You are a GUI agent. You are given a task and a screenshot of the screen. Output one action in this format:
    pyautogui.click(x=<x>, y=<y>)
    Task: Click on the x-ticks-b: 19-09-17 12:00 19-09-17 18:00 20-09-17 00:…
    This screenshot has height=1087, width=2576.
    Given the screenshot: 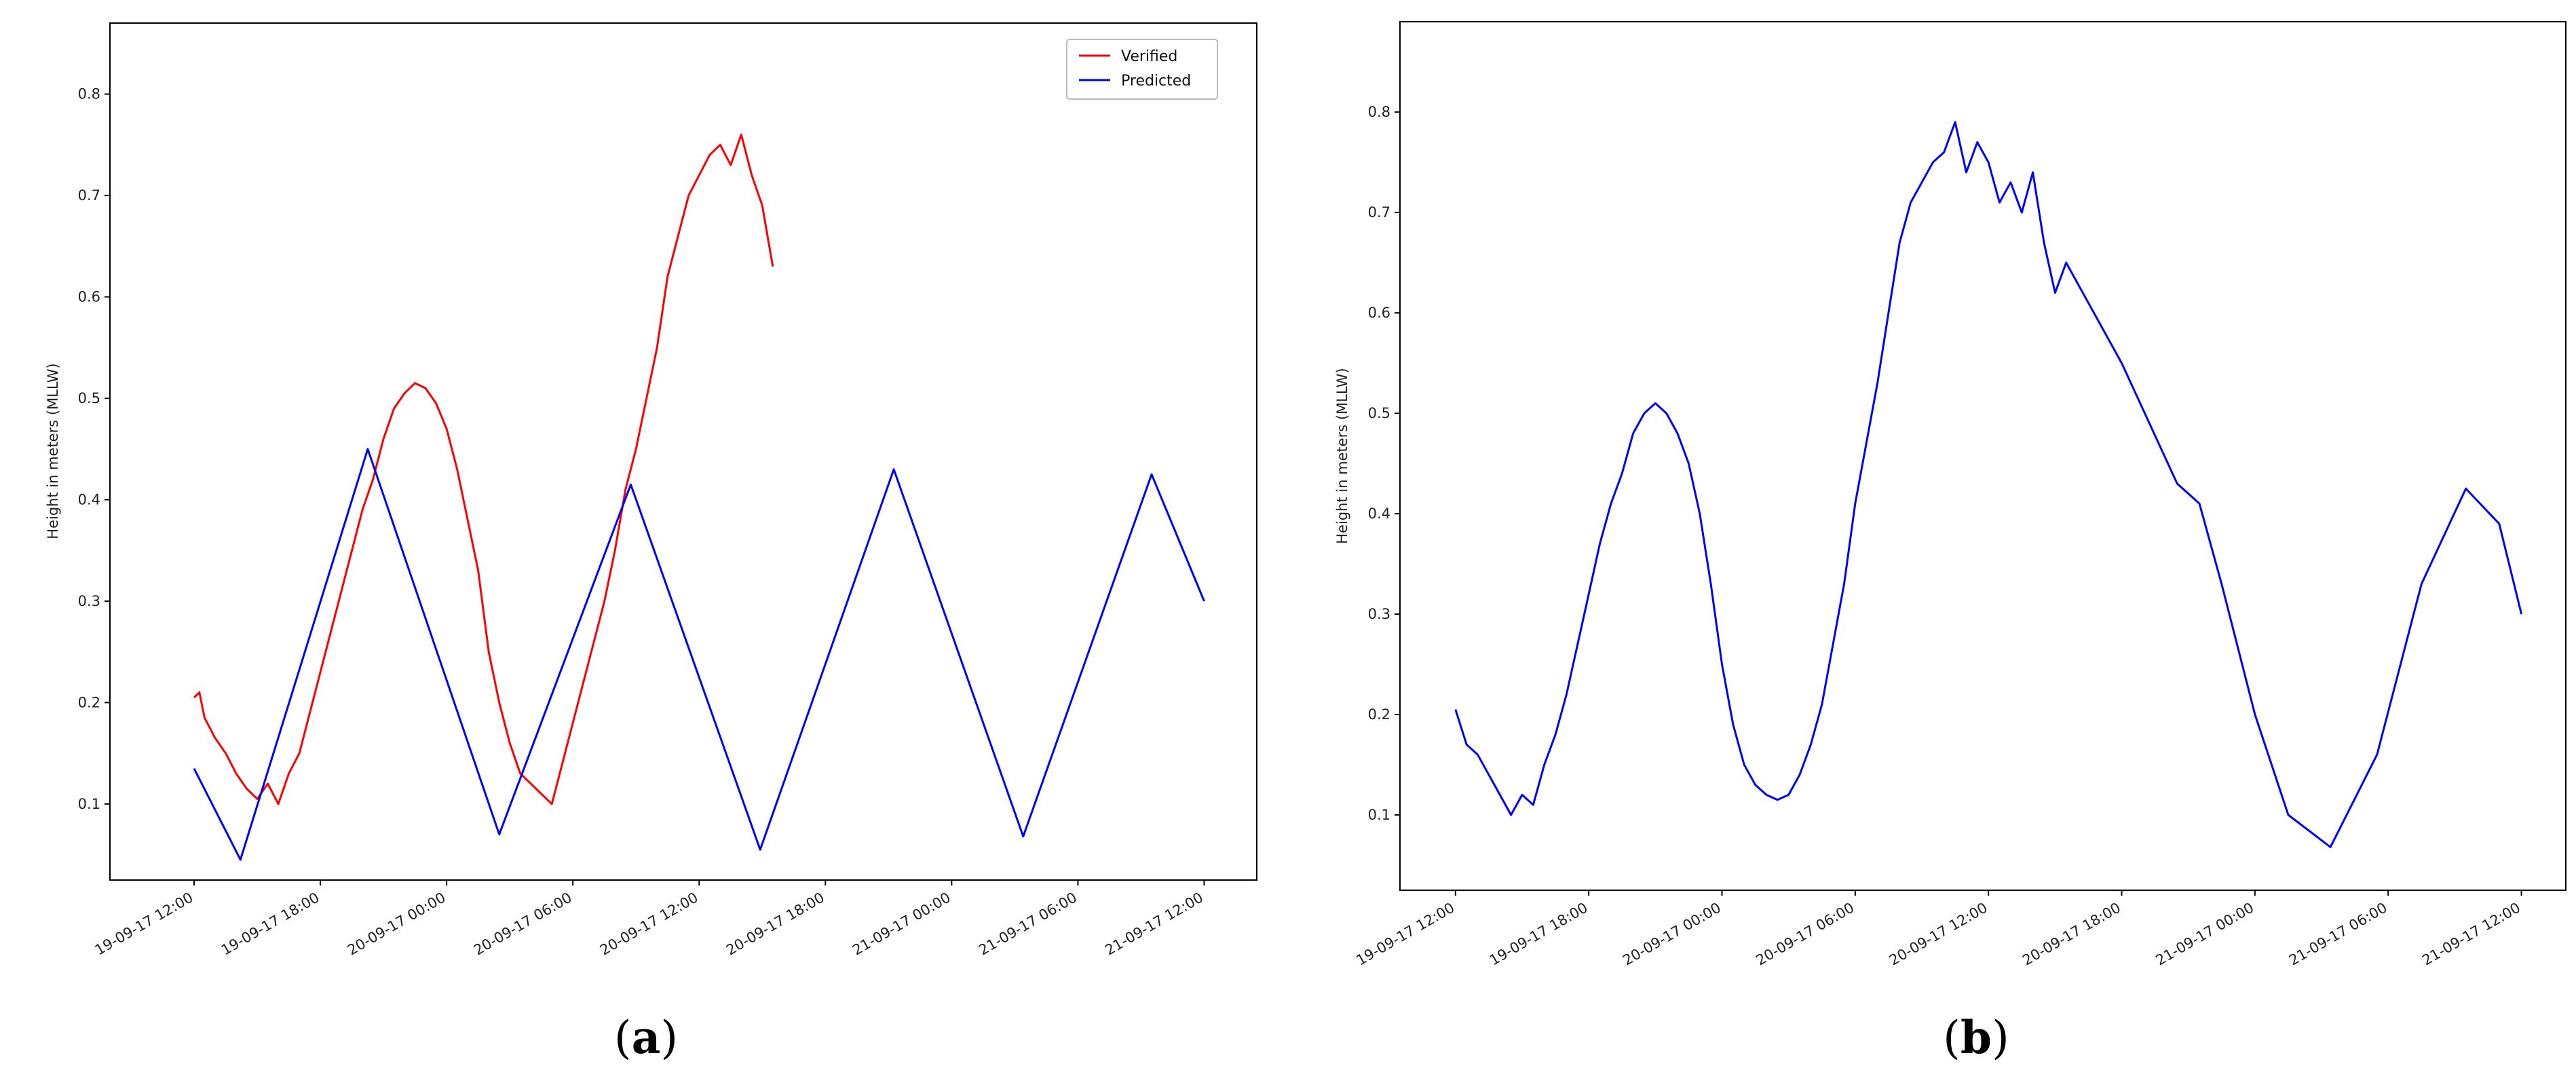 What is the action you would take?
    pyautogui.click(x=1938, y=929)
    